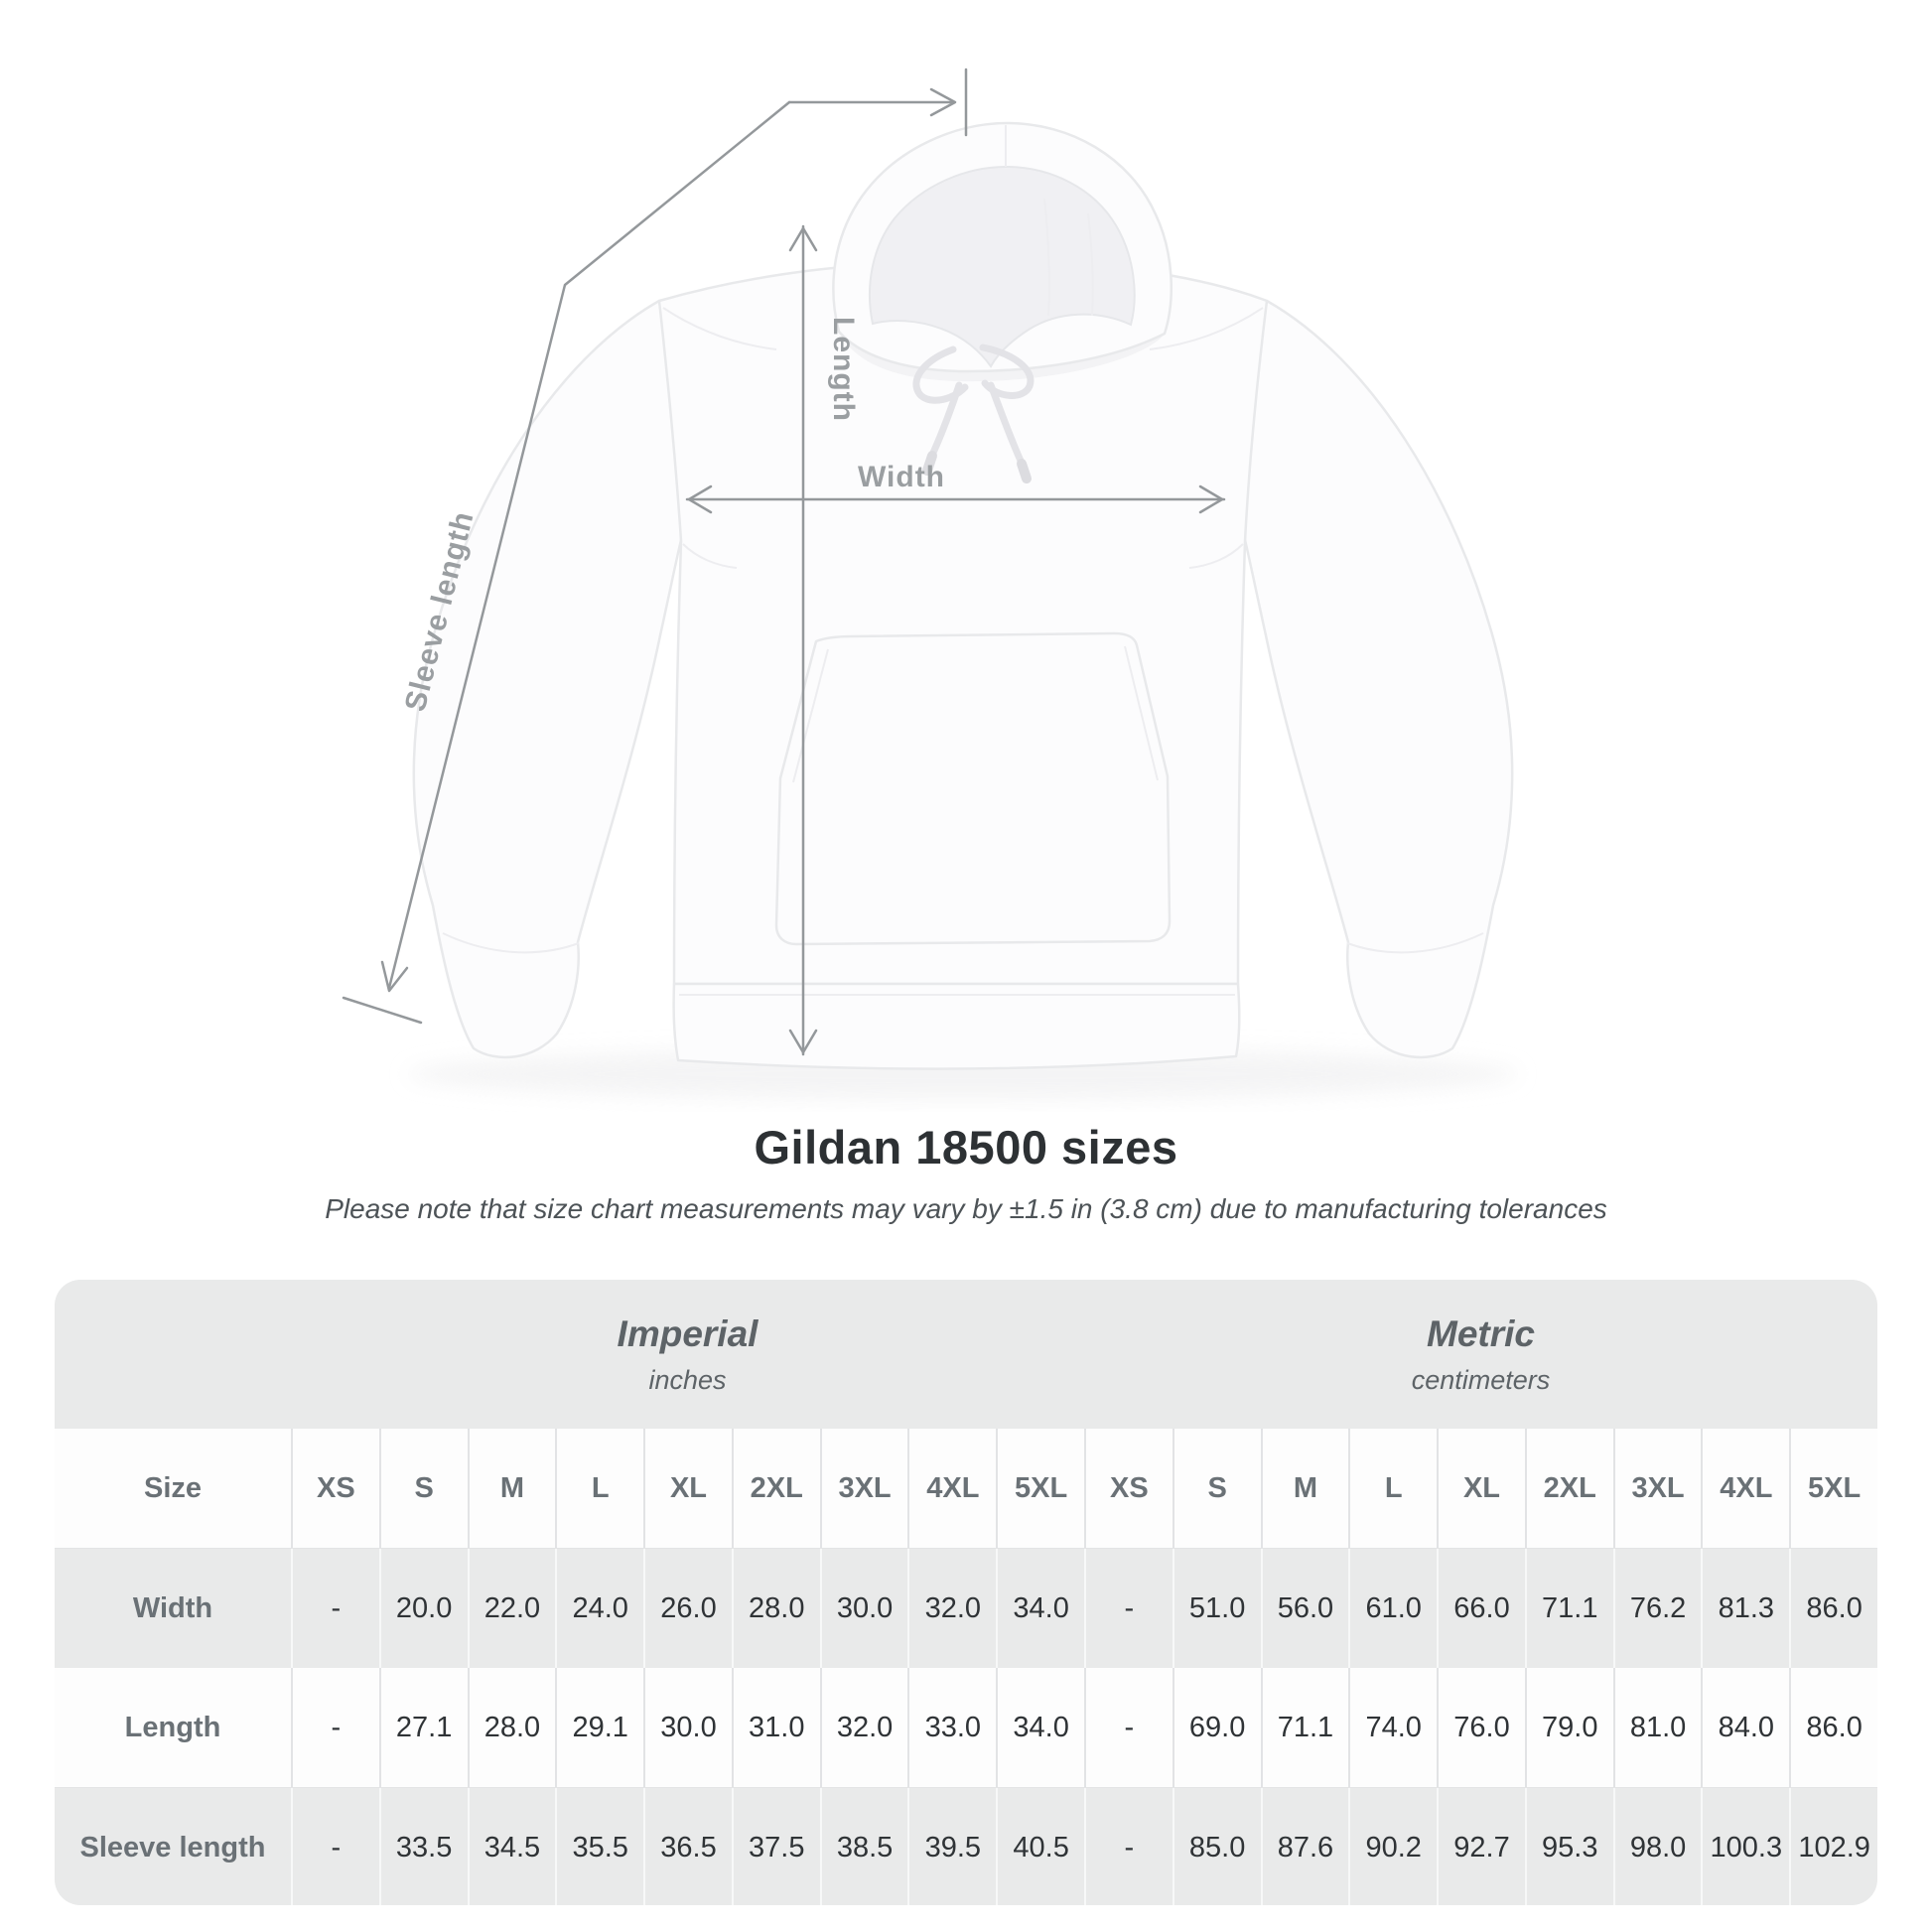 Image resolution: width=1932 pixels, height=1932 pixels. Describe the element at coordinates (1393, 1608) in the screenshot. I see `cell: 61.0` at that location.